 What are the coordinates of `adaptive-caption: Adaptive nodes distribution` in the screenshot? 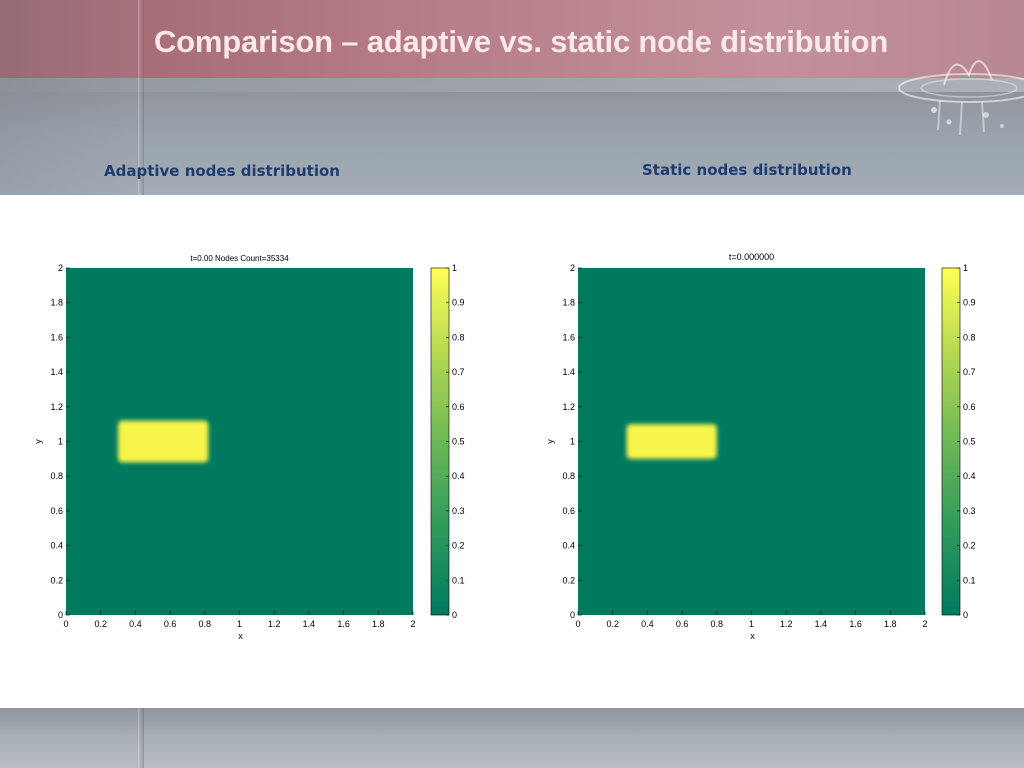 It's located at (222, 171).